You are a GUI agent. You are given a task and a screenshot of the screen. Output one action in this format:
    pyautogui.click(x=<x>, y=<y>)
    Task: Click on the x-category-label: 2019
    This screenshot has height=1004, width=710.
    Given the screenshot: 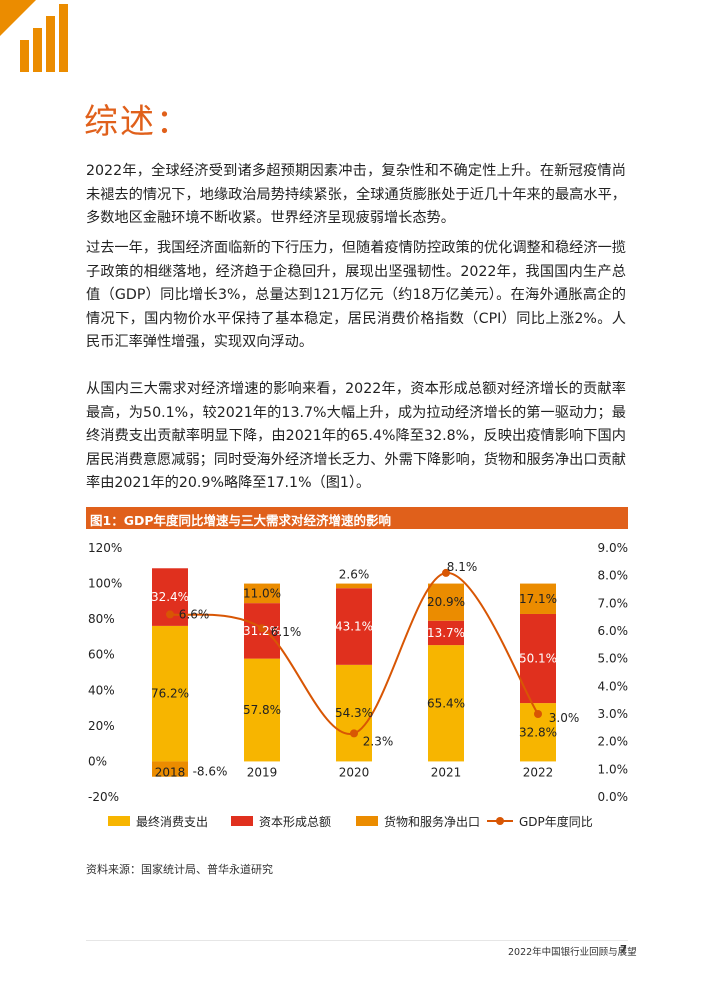 What is the action you would take?
    pyautogui.click(x=262, y=772)
    